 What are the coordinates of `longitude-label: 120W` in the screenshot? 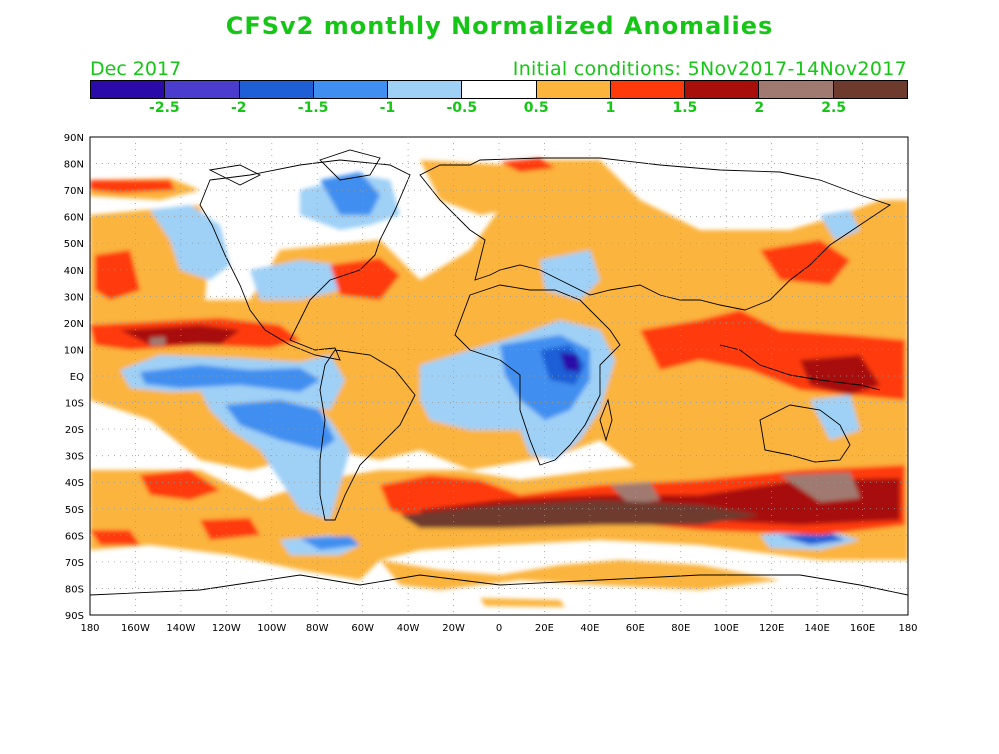 It's located at (226, 628).